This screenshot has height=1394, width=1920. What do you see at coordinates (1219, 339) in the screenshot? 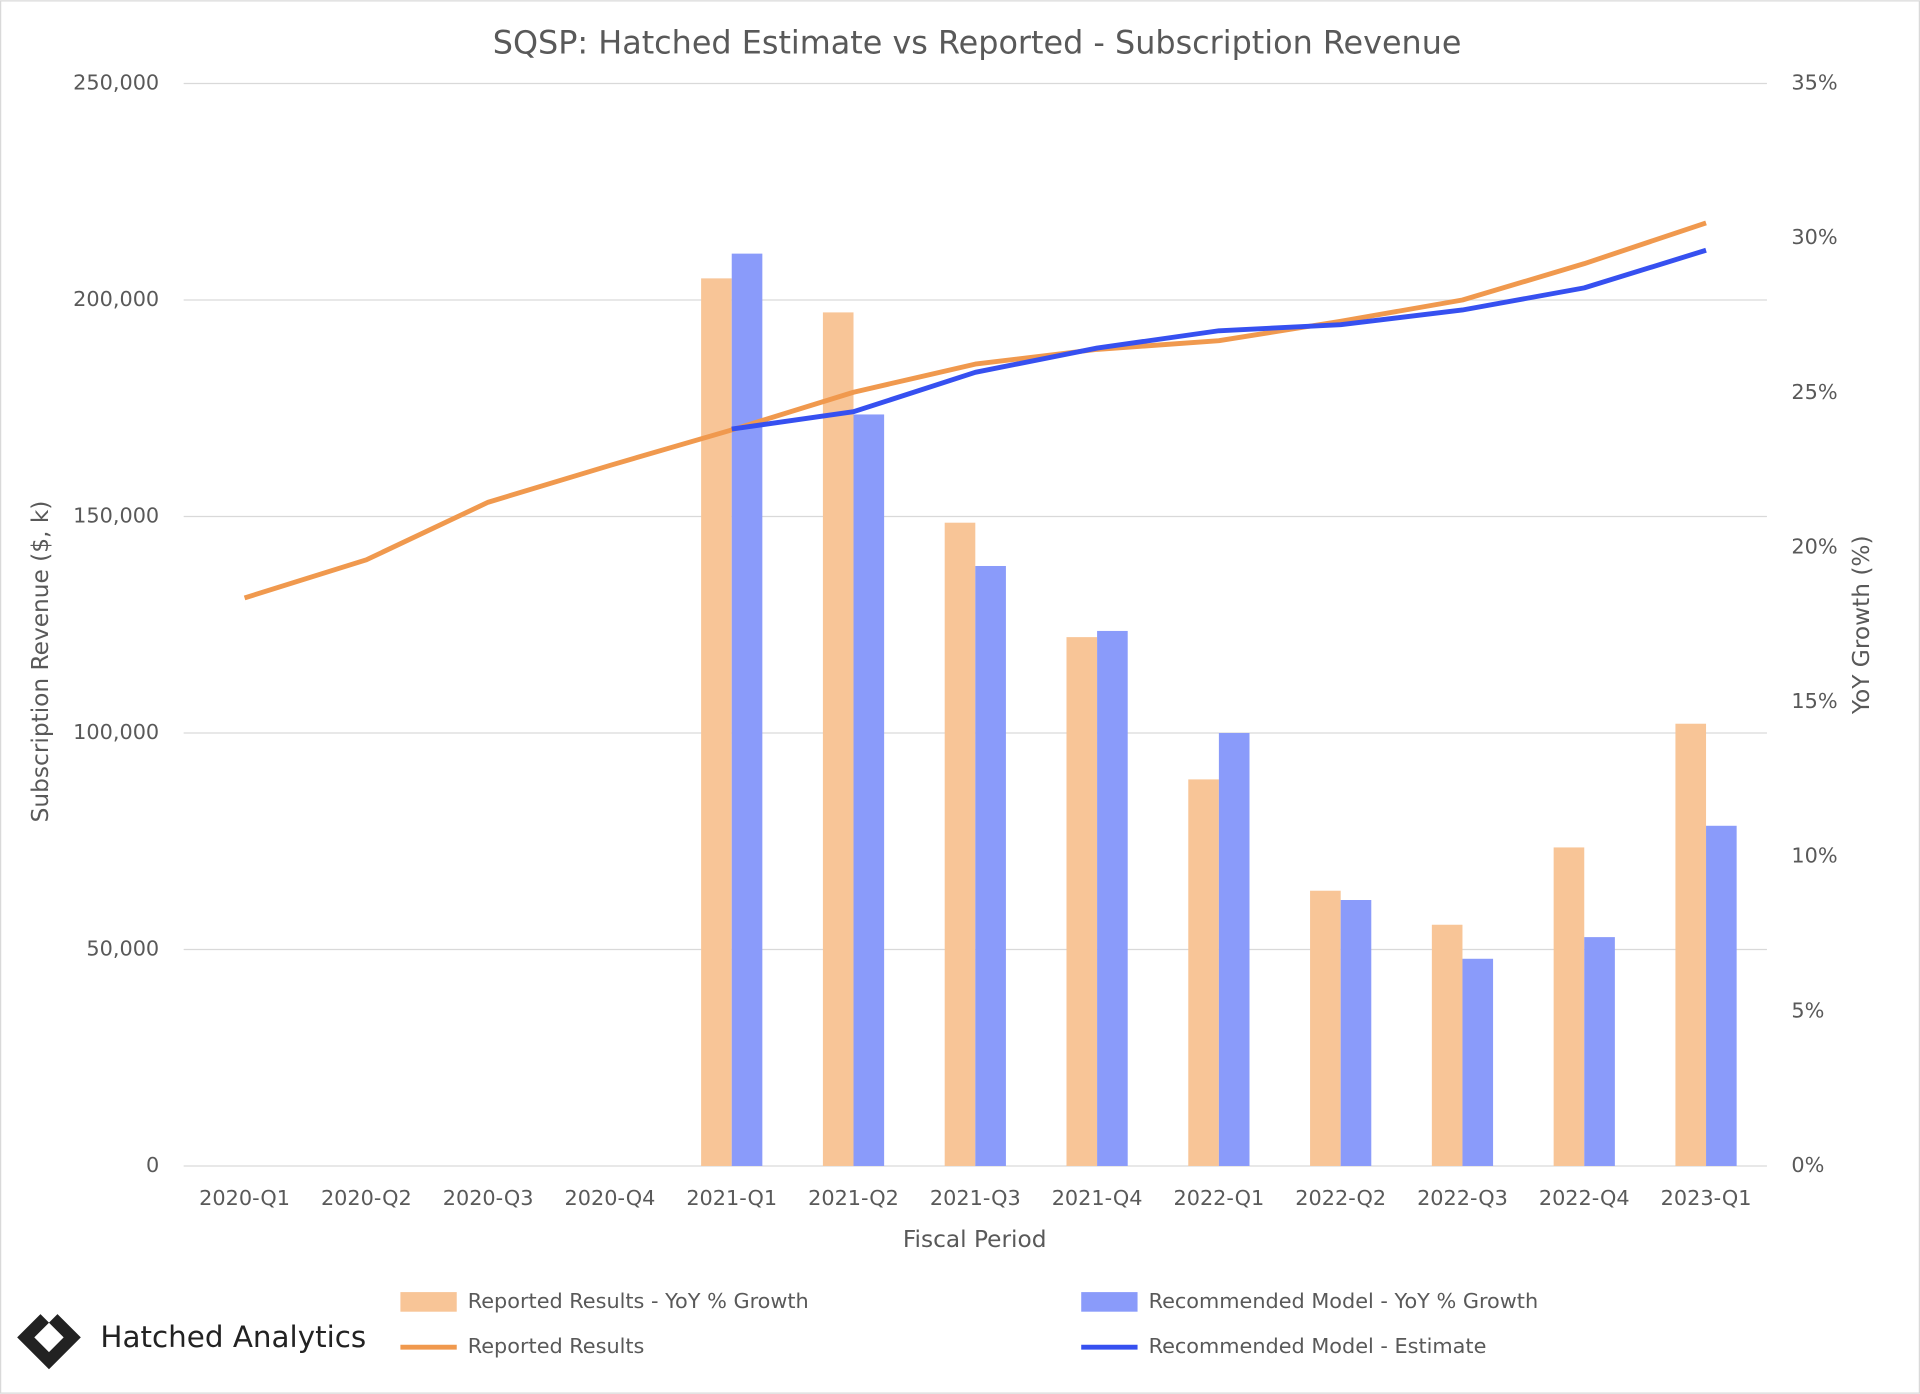
I see `line` at bounding box center [1219, 339].